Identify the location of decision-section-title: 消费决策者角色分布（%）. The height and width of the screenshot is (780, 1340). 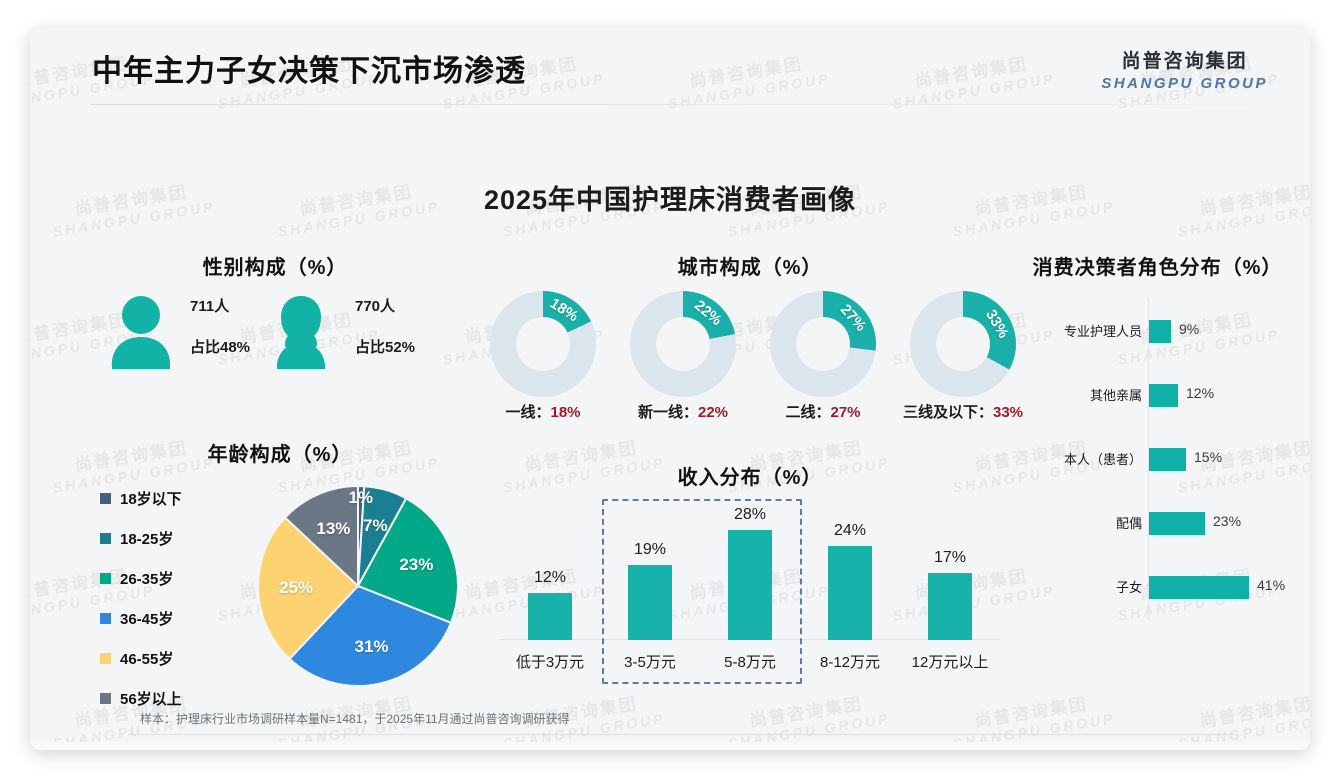
(1157, 268).